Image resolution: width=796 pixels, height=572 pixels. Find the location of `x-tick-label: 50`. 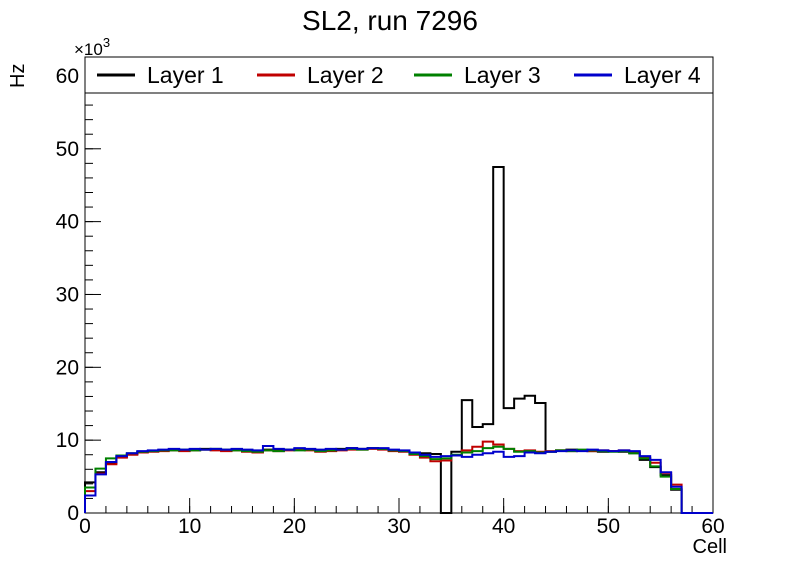

x-tick-label: 50 is located at coordinates (608, 526).